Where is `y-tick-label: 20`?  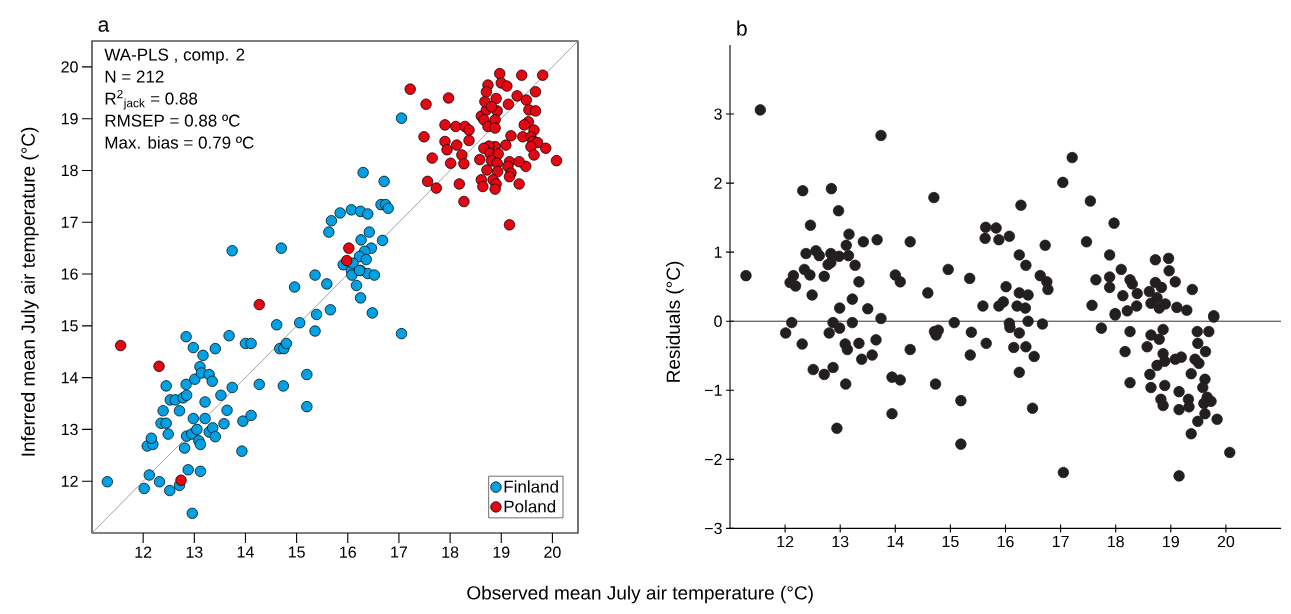
y-tick-label: 20 is located at coordinates (69, 67).